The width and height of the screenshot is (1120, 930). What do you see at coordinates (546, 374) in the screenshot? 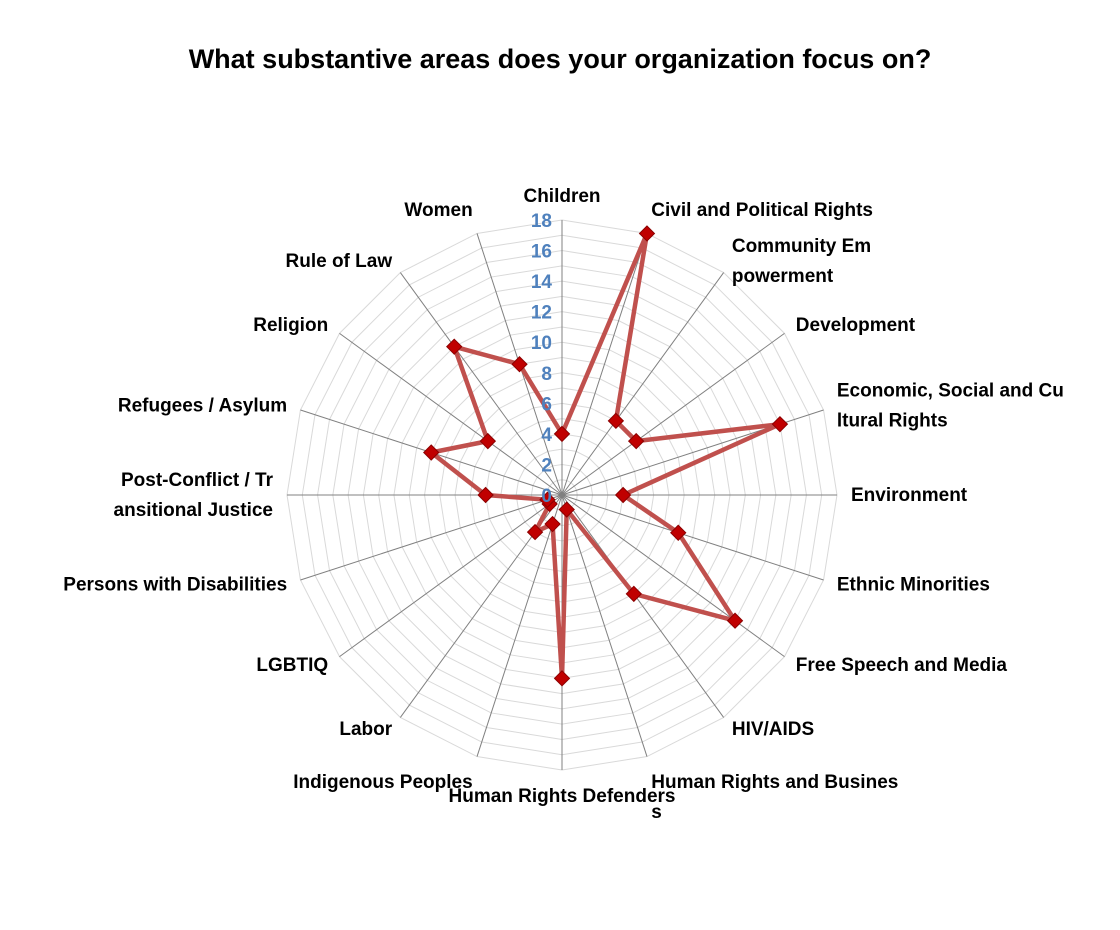
I see `tick-label: 8` at bounding box center [546, 374].